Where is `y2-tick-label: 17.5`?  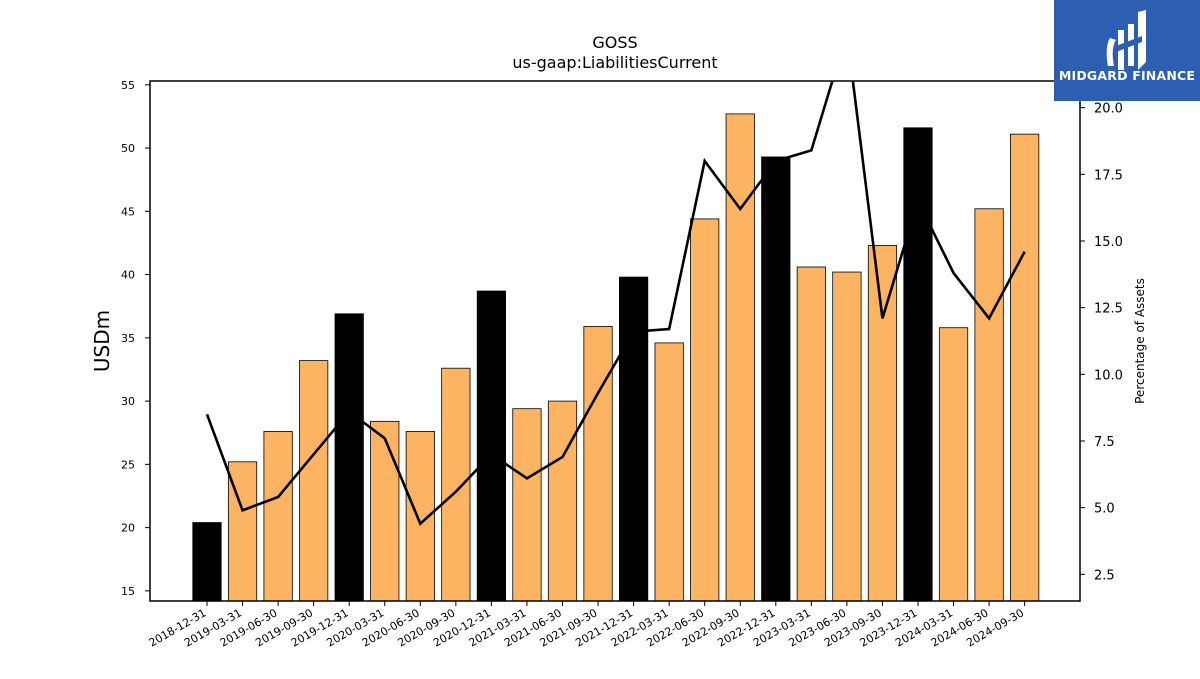 y2-tick-label: 17.5 is located at coordinates (1108, 175).